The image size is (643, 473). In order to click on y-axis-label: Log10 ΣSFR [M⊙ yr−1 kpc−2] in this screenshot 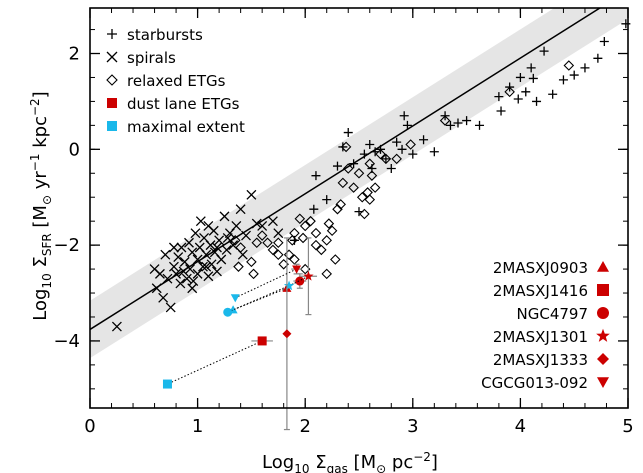, I will do `click(41, 205)`.